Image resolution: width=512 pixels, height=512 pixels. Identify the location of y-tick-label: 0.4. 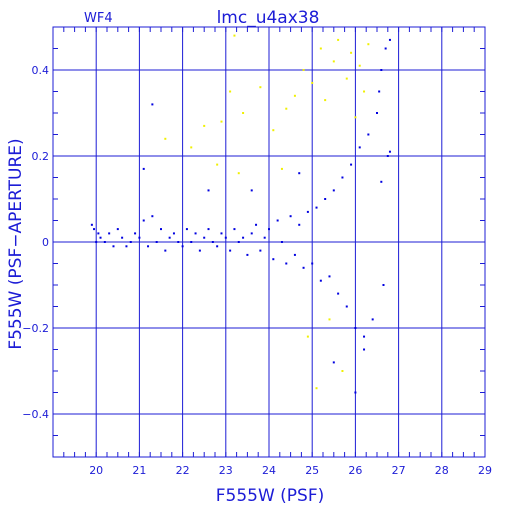
(41, 70).